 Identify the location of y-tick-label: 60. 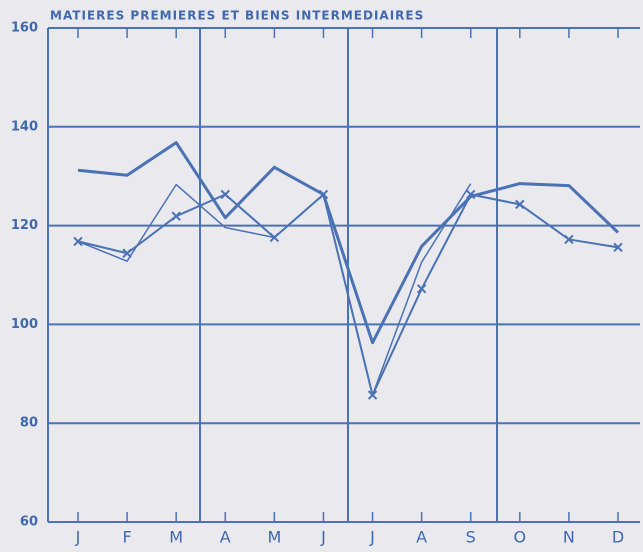
(29, 522).